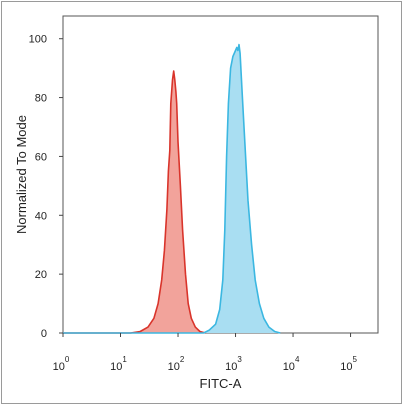 Image resolution: width=405 pixels, height=407 pixels. Describe the element at coordinates (21, 174) in the screenshot. I see `y-axis-title: Normalized To Mode` at that location.